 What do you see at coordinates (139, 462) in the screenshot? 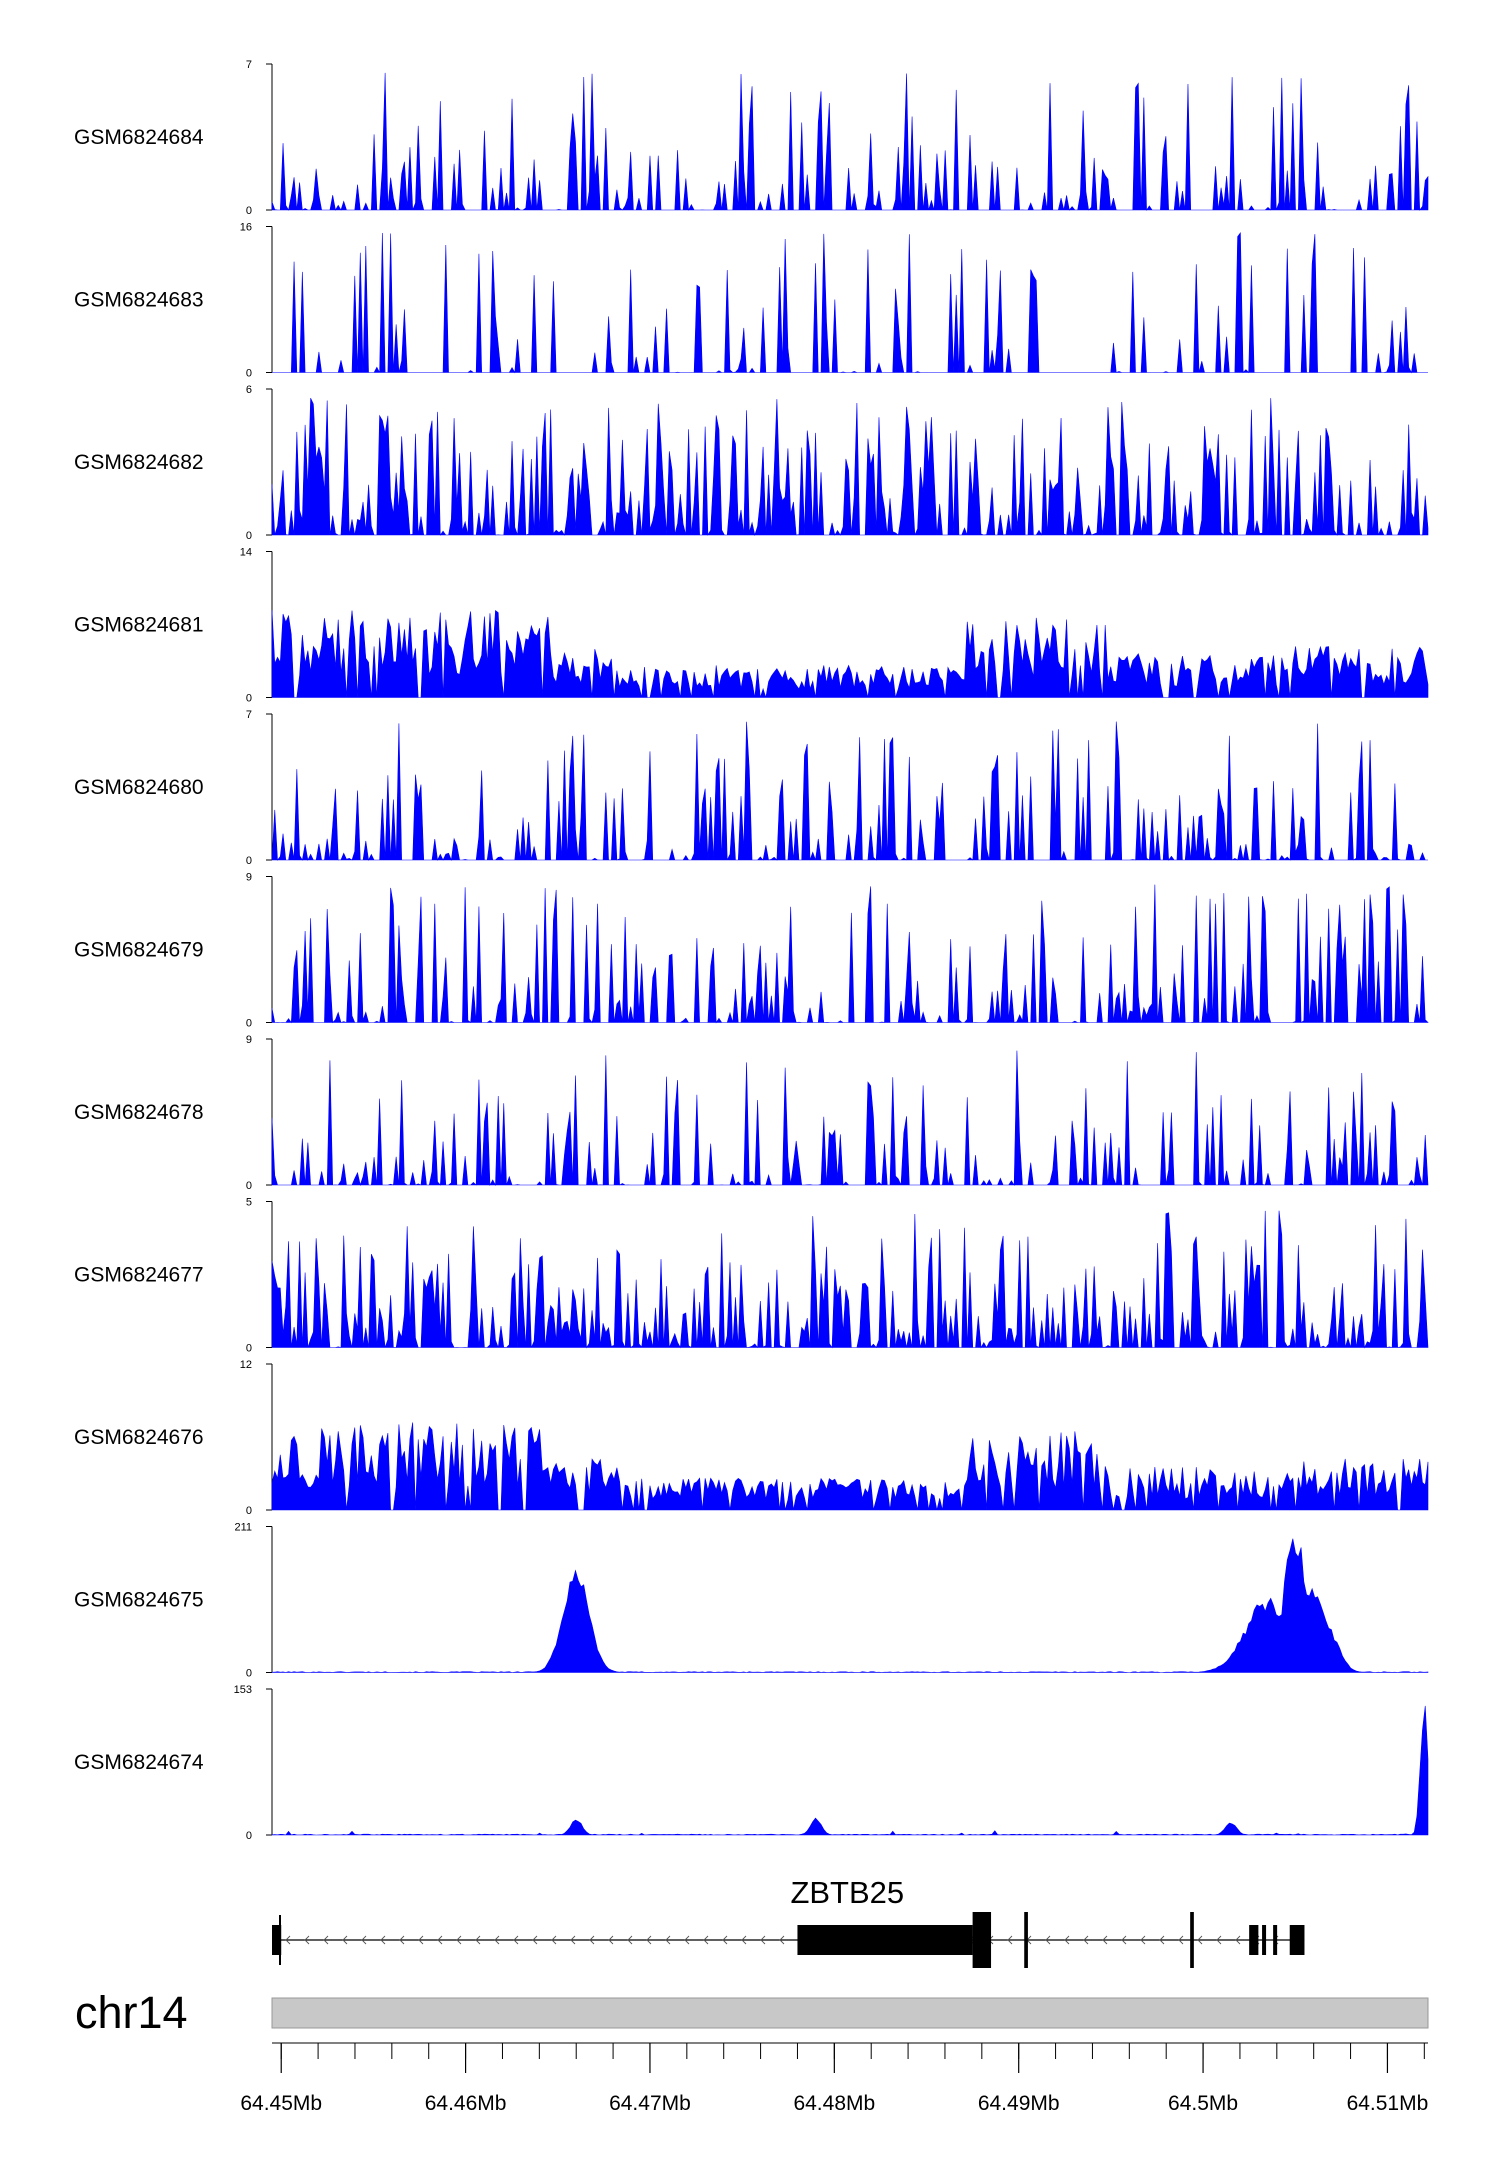
I see `track-label: GSM6824682` at bounding box center [139, 462].